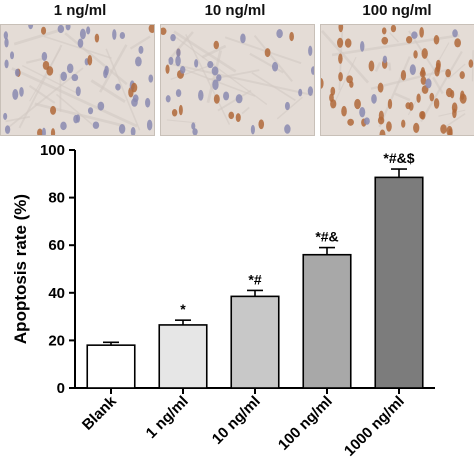  Describe the element at coordinates (235, 10) in the screenshot. I see `panel-label-2: 10 ng/ml` at that location.